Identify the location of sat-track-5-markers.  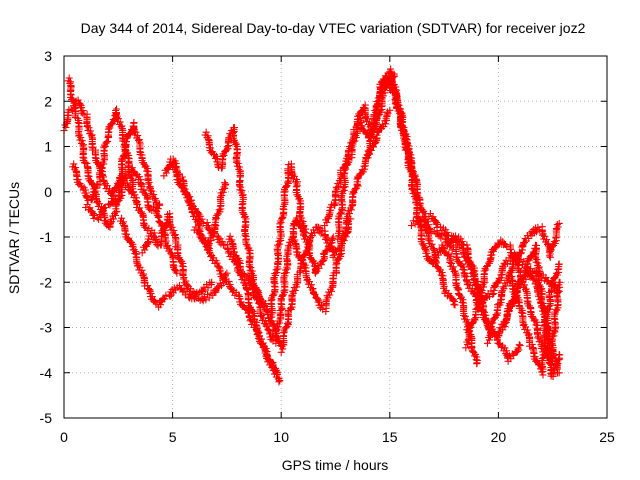
(173, 262).